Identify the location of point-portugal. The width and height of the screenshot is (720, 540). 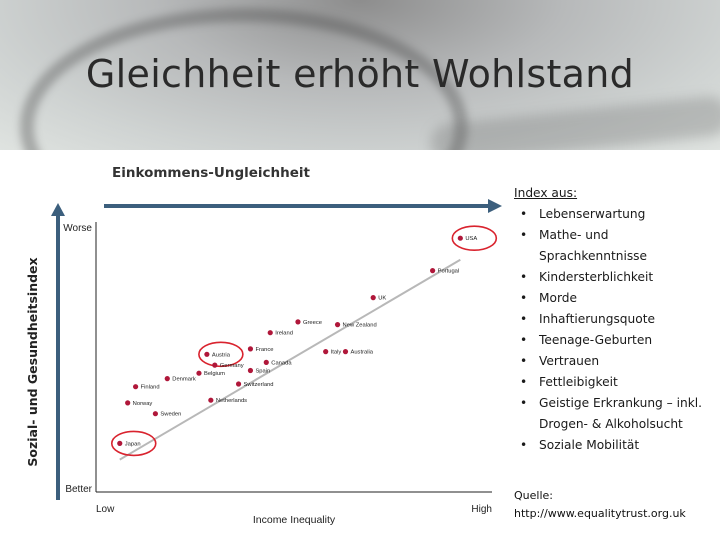
(433, 271).